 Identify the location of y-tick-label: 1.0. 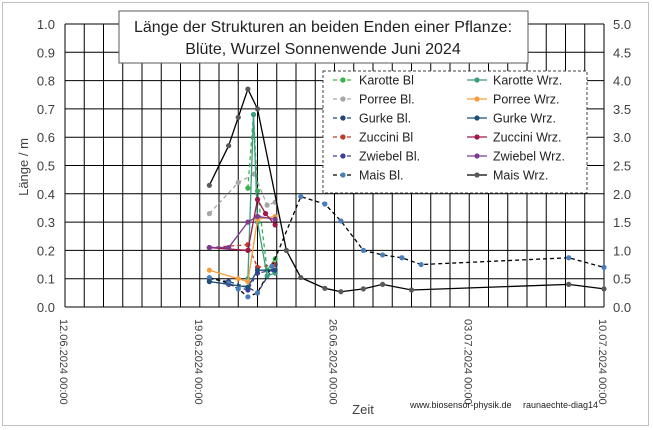
(46, 24).